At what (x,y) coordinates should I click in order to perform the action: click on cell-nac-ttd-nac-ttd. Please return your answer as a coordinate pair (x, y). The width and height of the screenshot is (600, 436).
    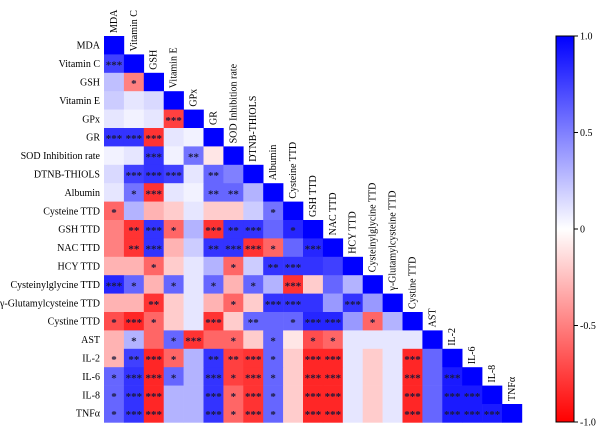
    Looking at the image, I should click on (333, 248).